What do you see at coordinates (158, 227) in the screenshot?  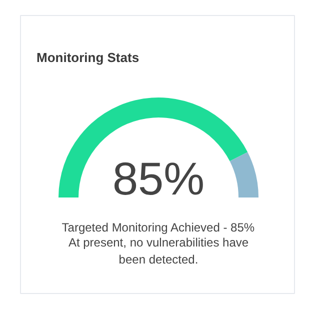 I see `text: Targeted Monitoring Achieved - 85%` at bounding box center [158, 227].